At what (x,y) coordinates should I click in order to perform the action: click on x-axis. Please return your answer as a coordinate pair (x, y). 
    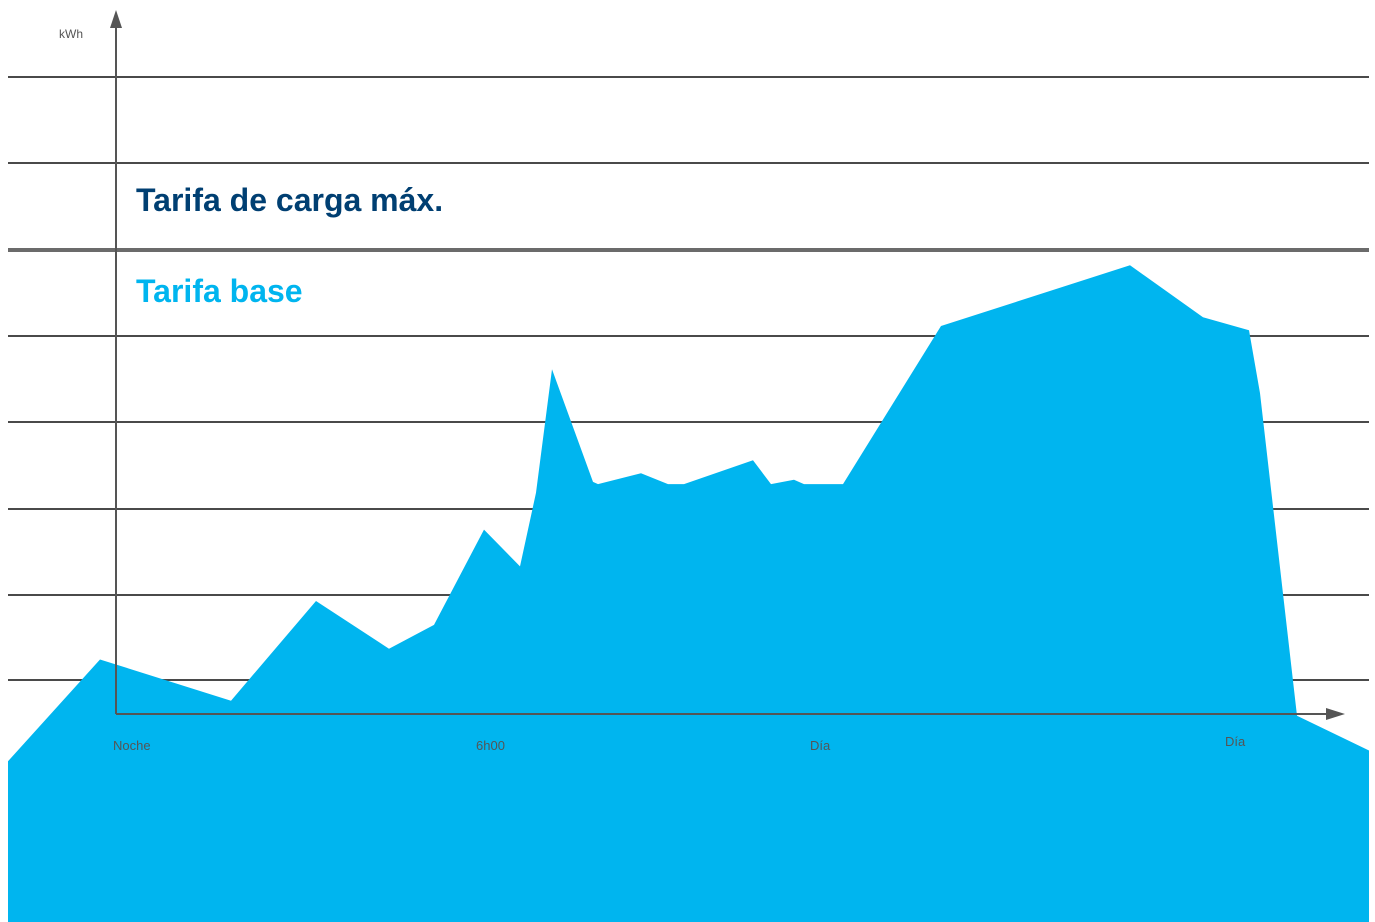
    Looking at the image, I should click on (730, 714).